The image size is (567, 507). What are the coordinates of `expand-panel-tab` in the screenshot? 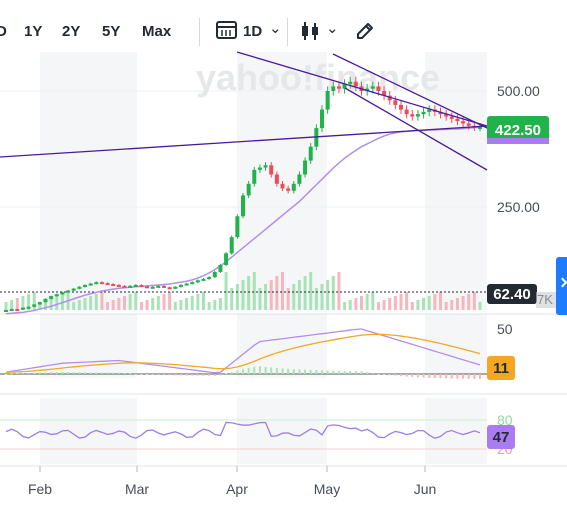 It's located at (561, 286).